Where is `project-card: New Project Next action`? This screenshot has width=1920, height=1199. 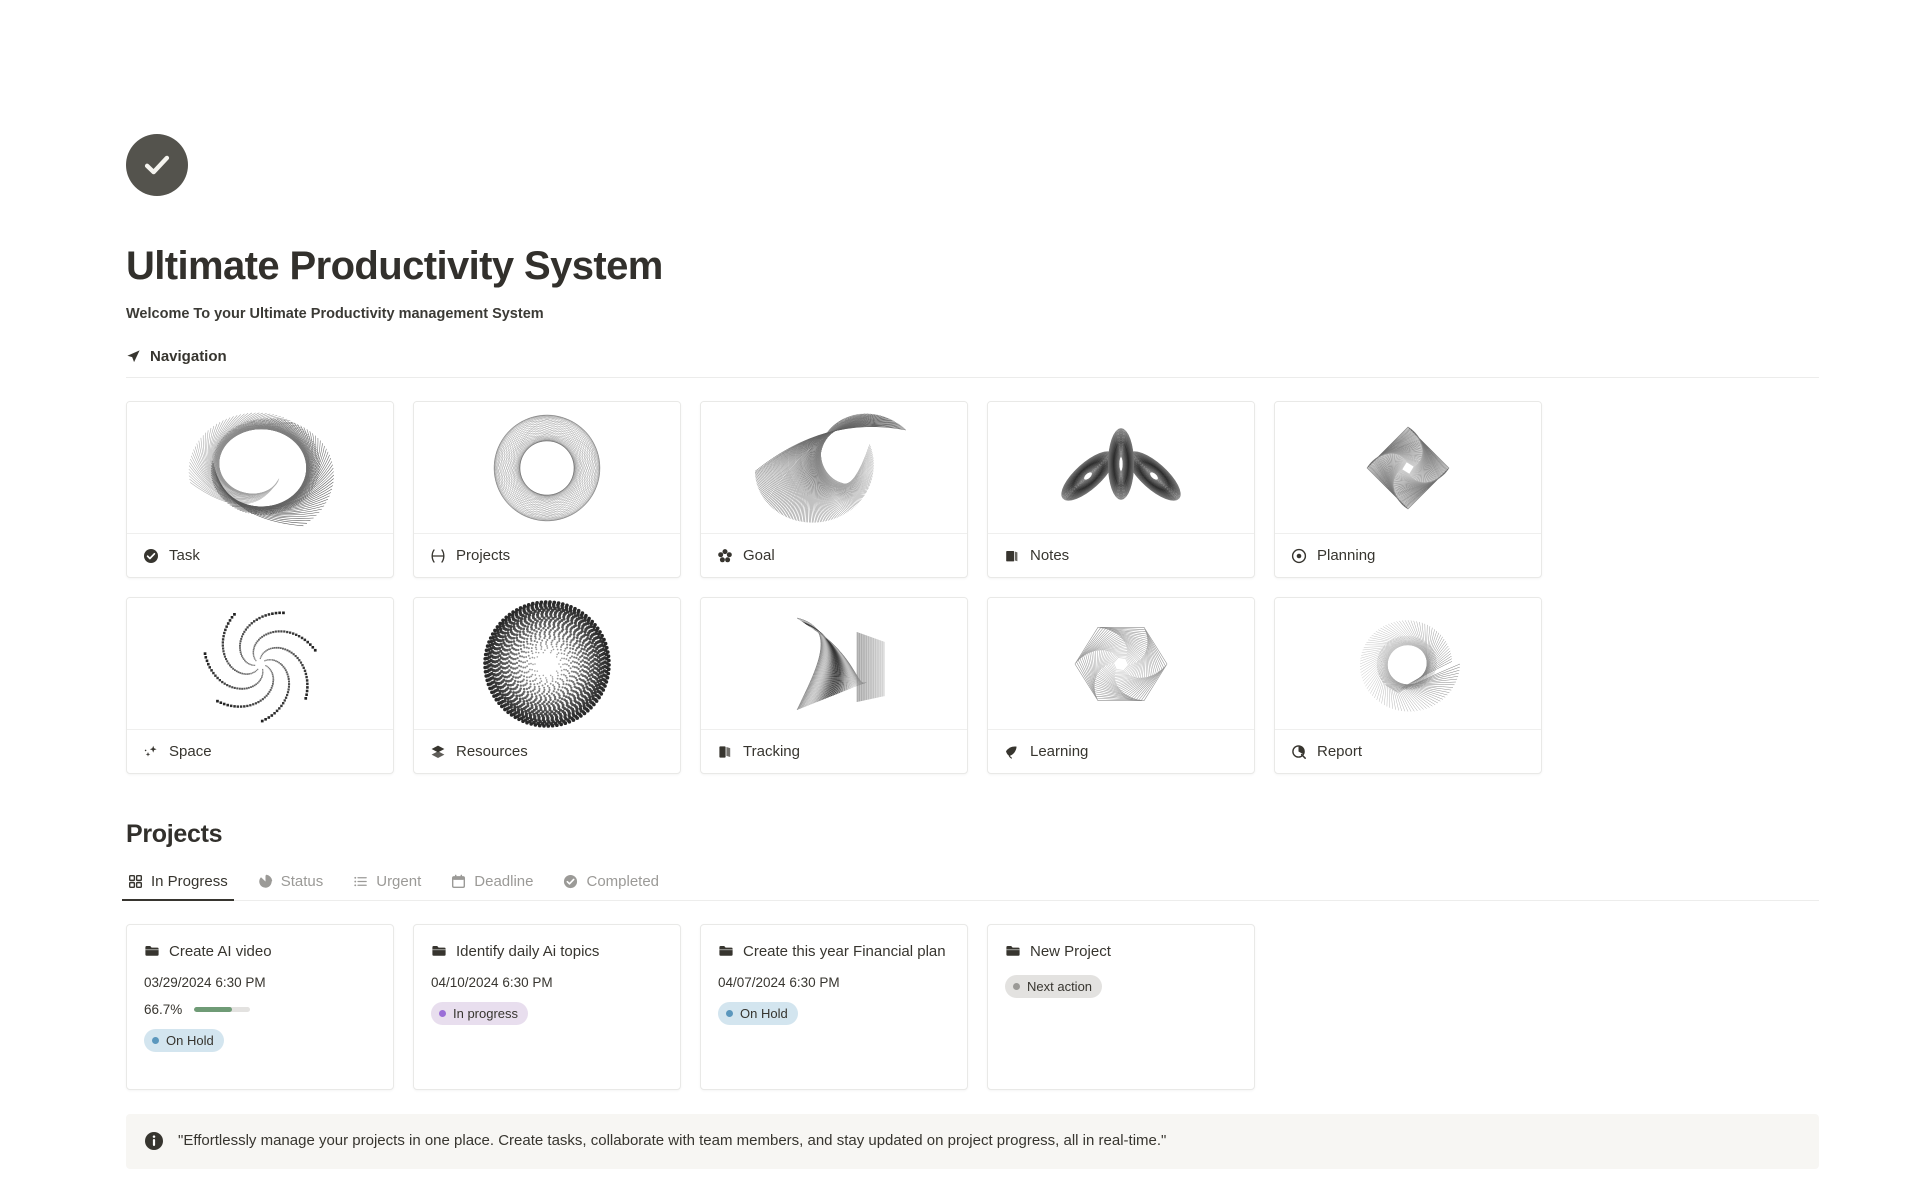
project-card: New Project Next action is located at coordinates (1121, 1007).